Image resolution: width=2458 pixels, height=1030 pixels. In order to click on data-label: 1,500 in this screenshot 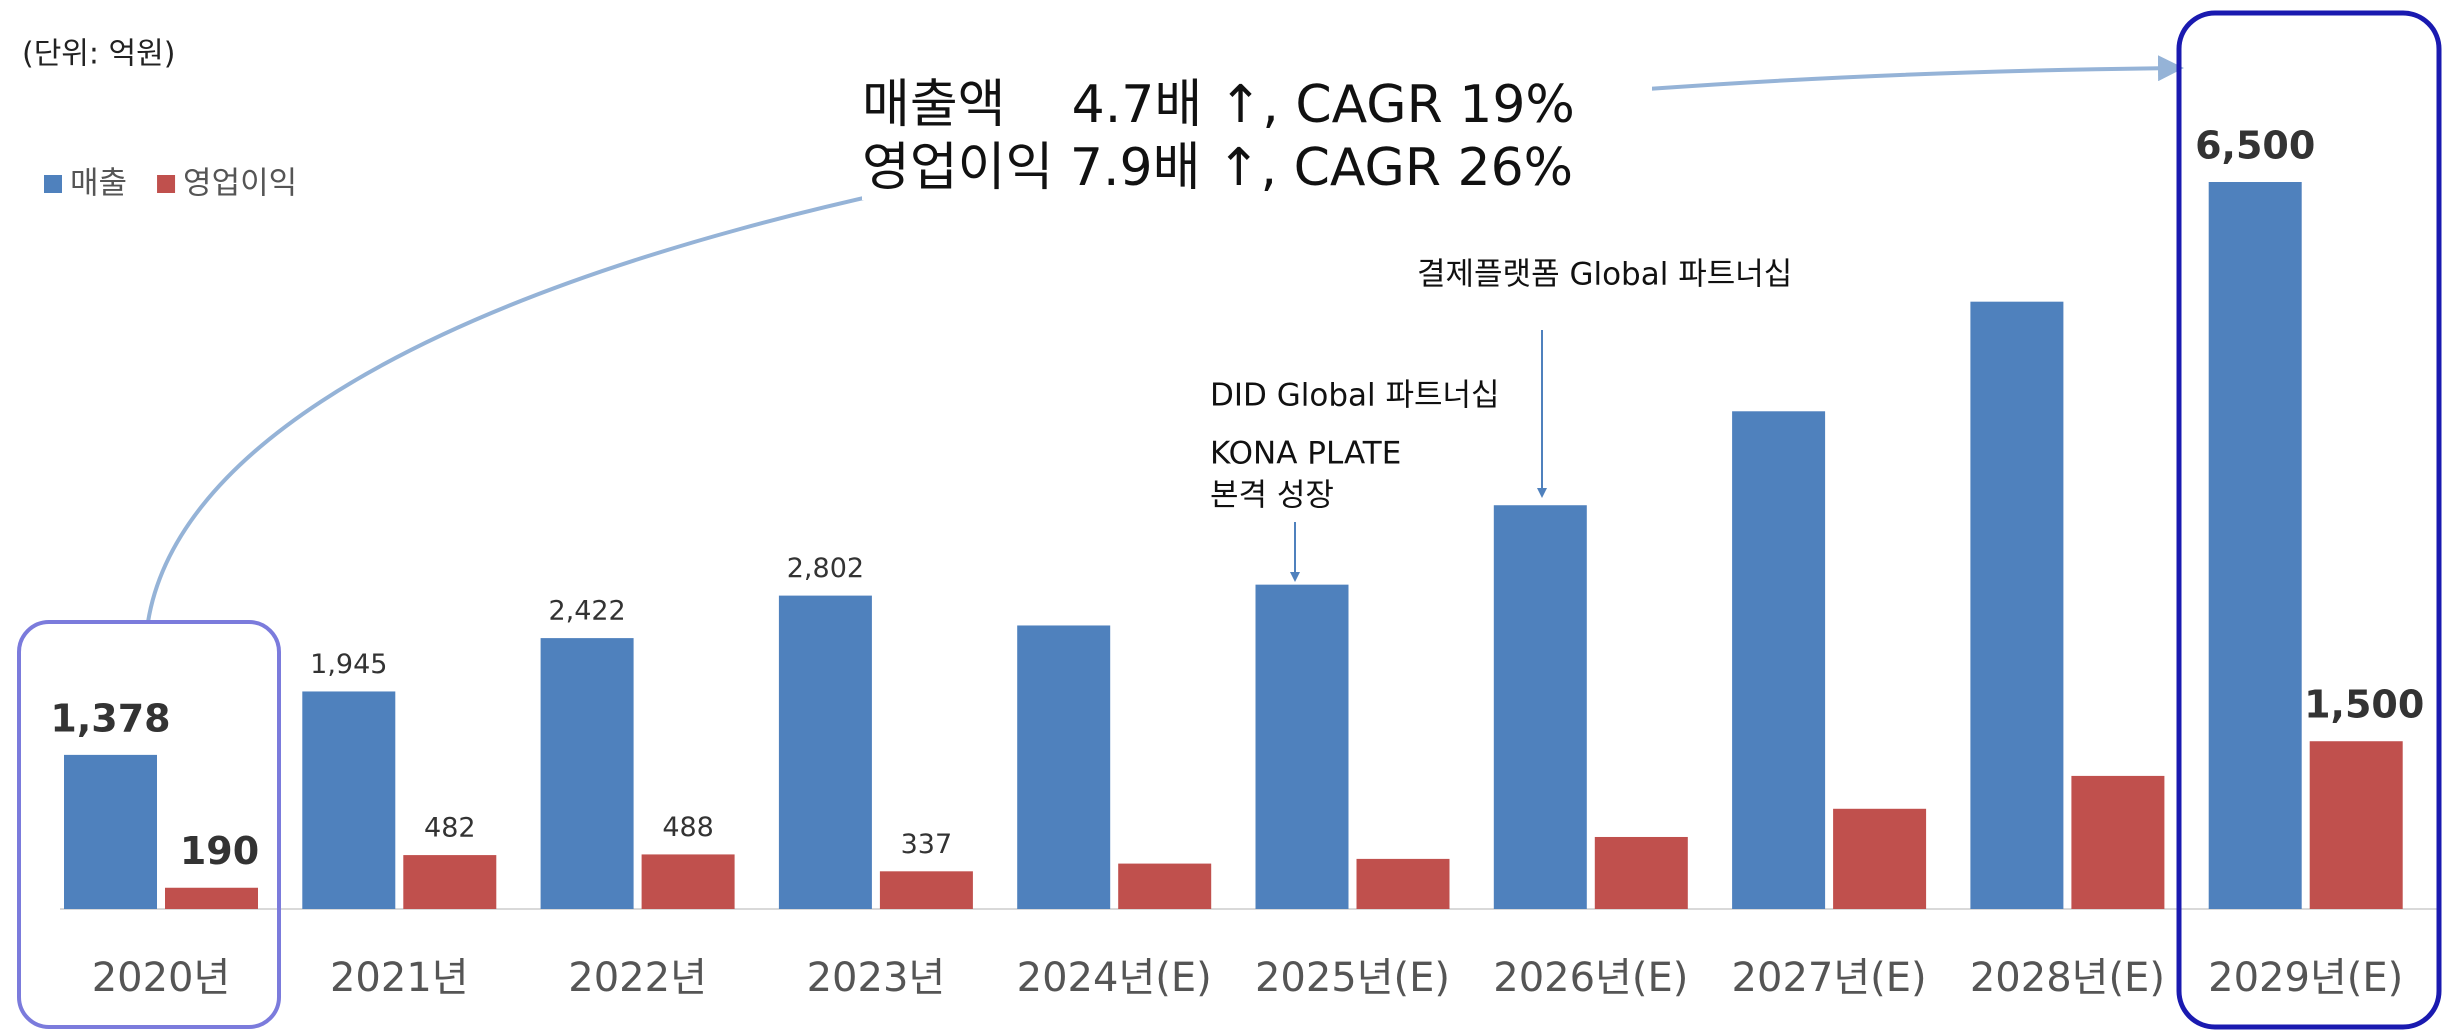, I will do `click(2364, 705)`.